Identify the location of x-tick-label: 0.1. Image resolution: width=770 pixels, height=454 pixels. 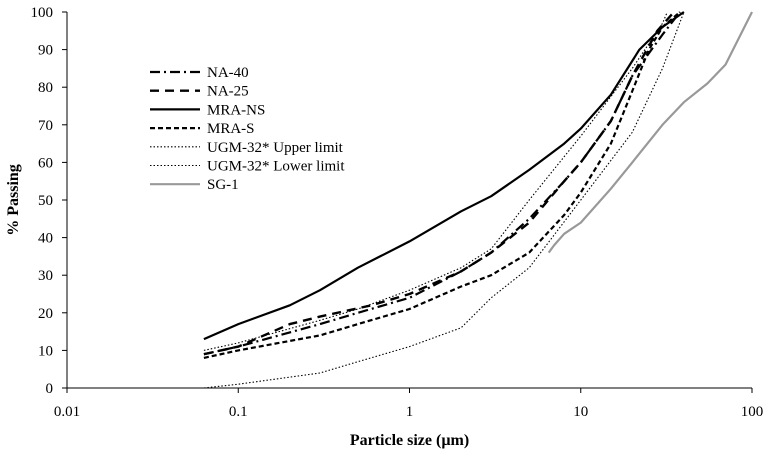
(238, 412).